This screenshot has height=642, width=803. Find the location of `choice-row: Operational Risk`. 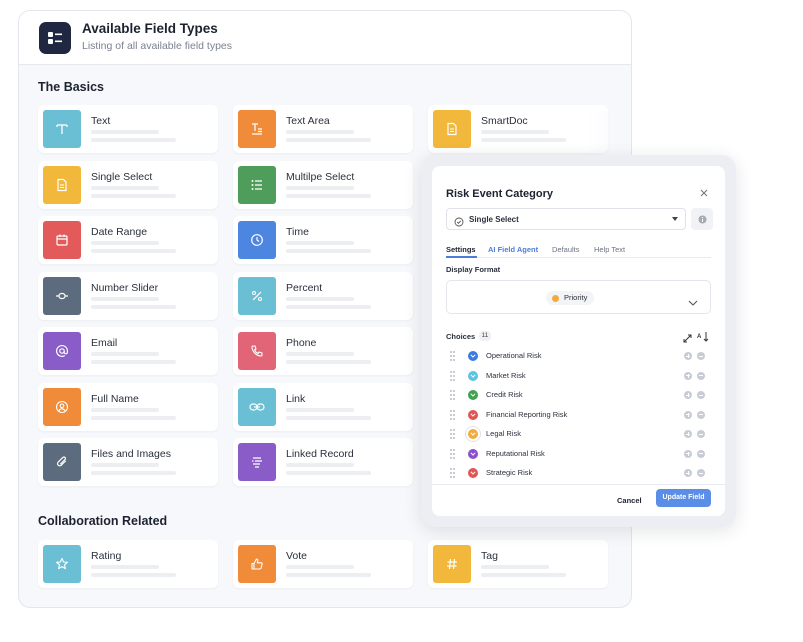

choice-row: Operational Risk is located at coordinates (578, 356).